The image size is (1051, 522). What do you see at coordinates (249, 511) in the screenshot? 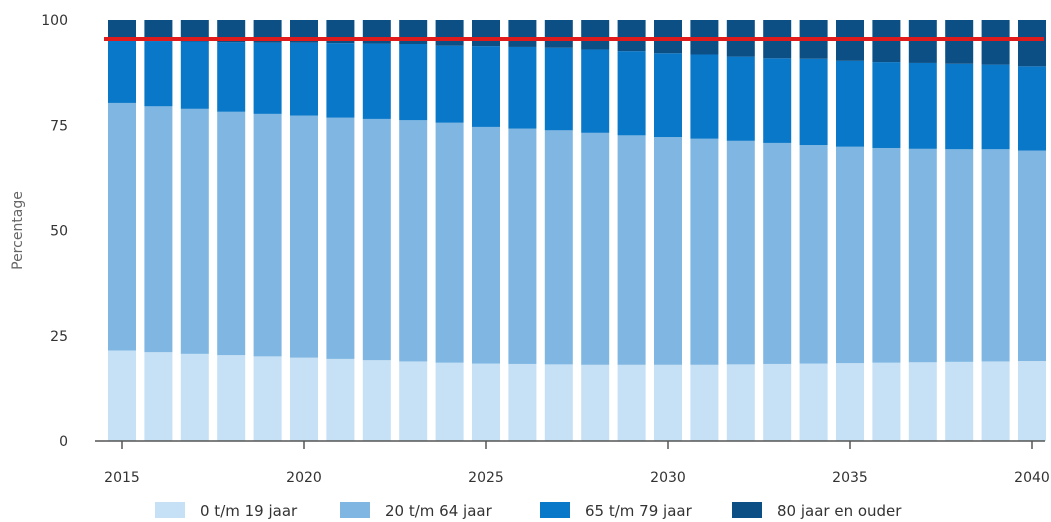
I see `legend-label: 0 t/m 19 jaar` at bounding box center [249, 511].